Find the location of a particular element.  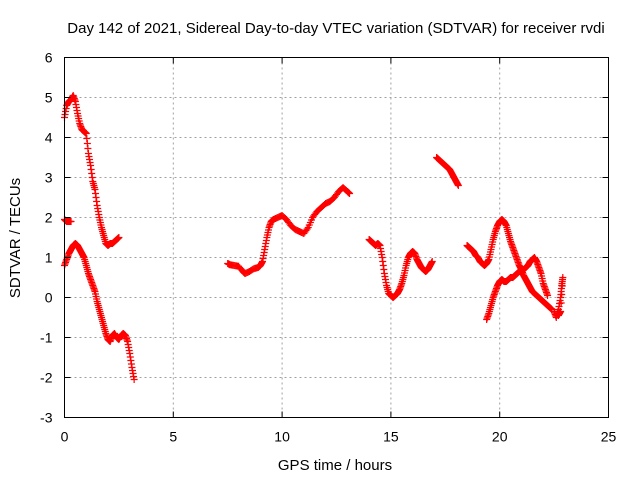

x-tick-label: 25 is located at coordinates (609, 437).